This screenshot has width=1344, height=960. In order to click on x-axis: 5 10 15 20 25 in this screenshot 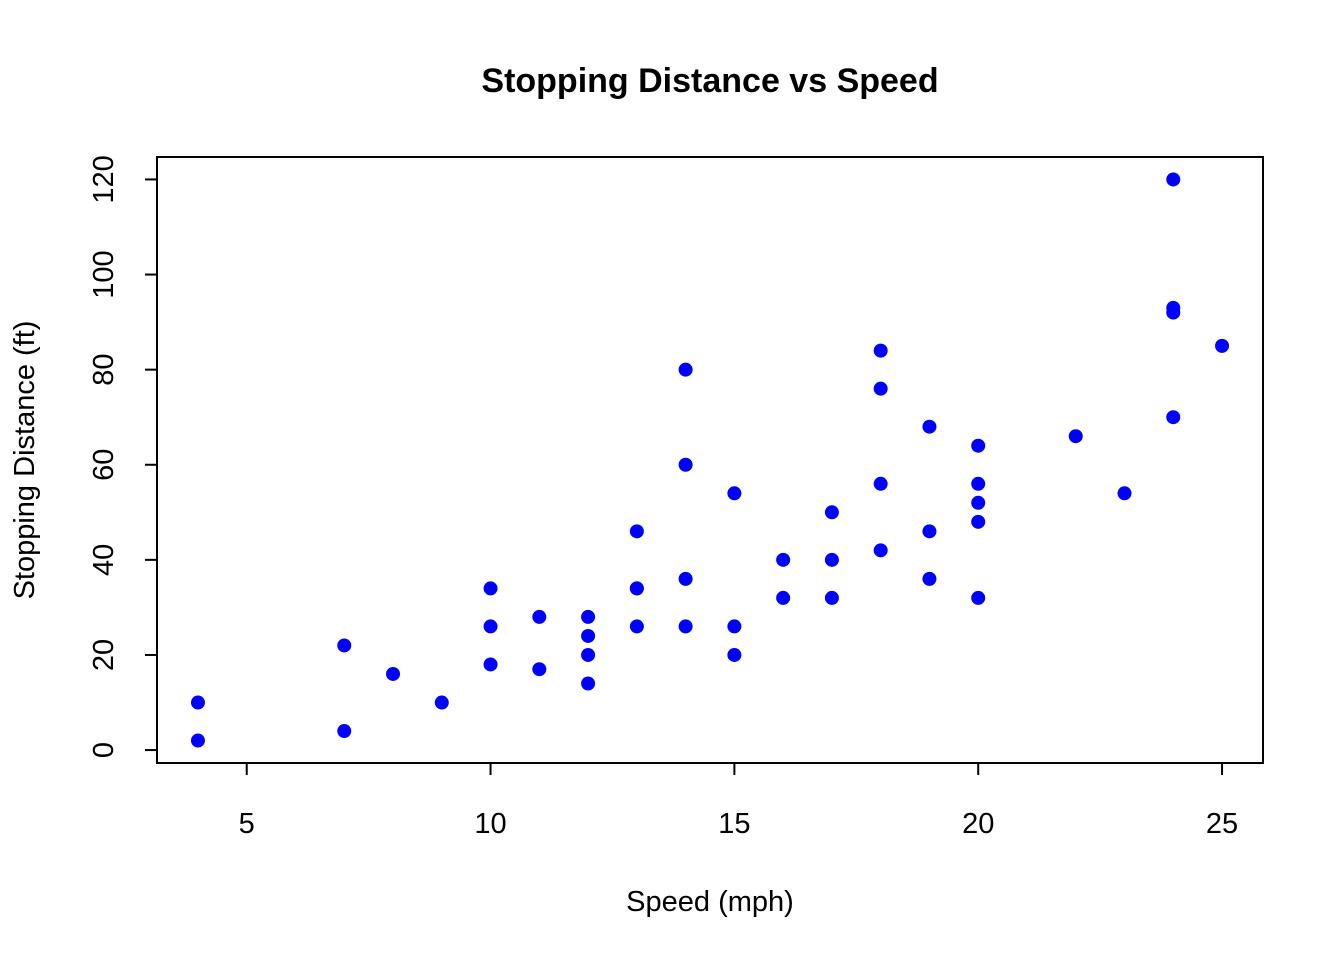, I will do `click(738, 801)`.